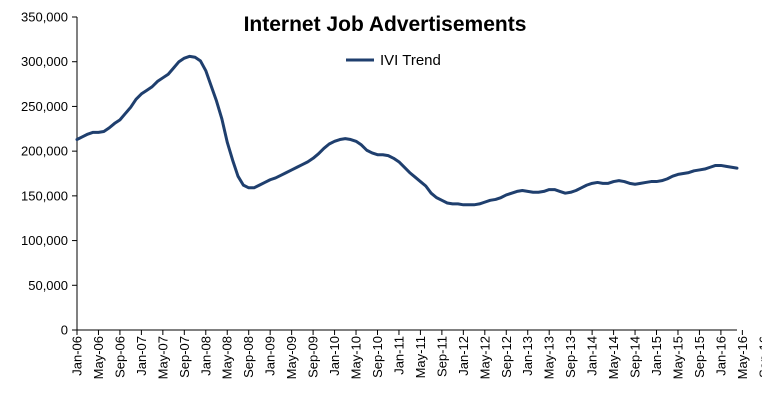 This screenshot has width=762, height=412. I want to click on x-tick-label: Sep-12, so click(506, 357).